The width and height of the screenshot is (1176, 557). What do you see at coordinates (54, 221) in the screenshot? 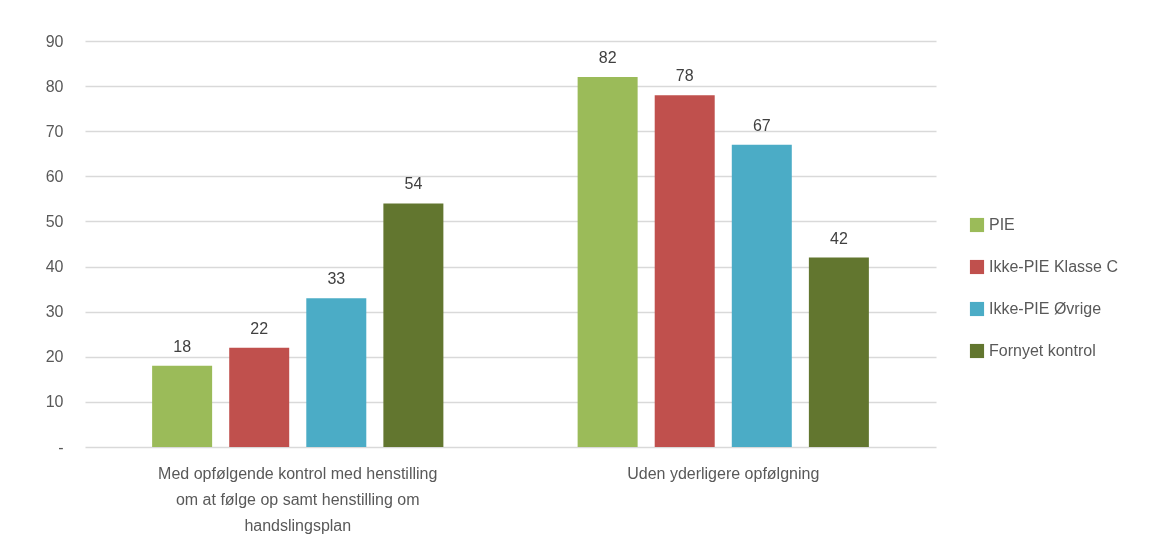
I see `y-tick-label: 50` at bounding box center [54, 221].